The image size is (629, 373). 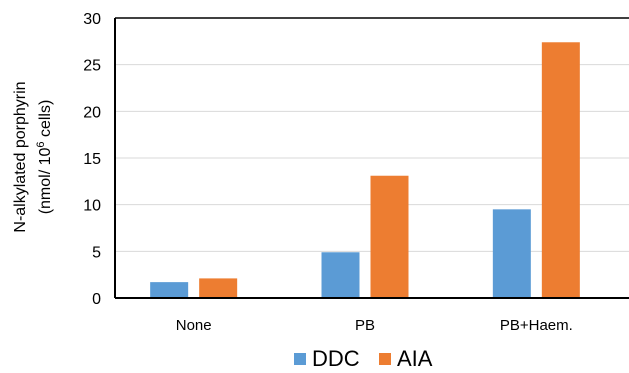 I want to click on y-axis-label-unit-post: cells), so click(x=45, y=121).